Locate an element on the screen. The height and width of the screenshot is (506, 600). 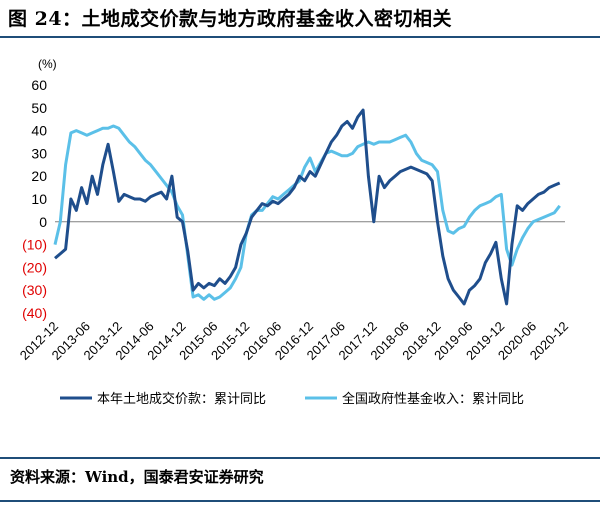
y-tick-label: 20 is located at coordinates (39, 176).